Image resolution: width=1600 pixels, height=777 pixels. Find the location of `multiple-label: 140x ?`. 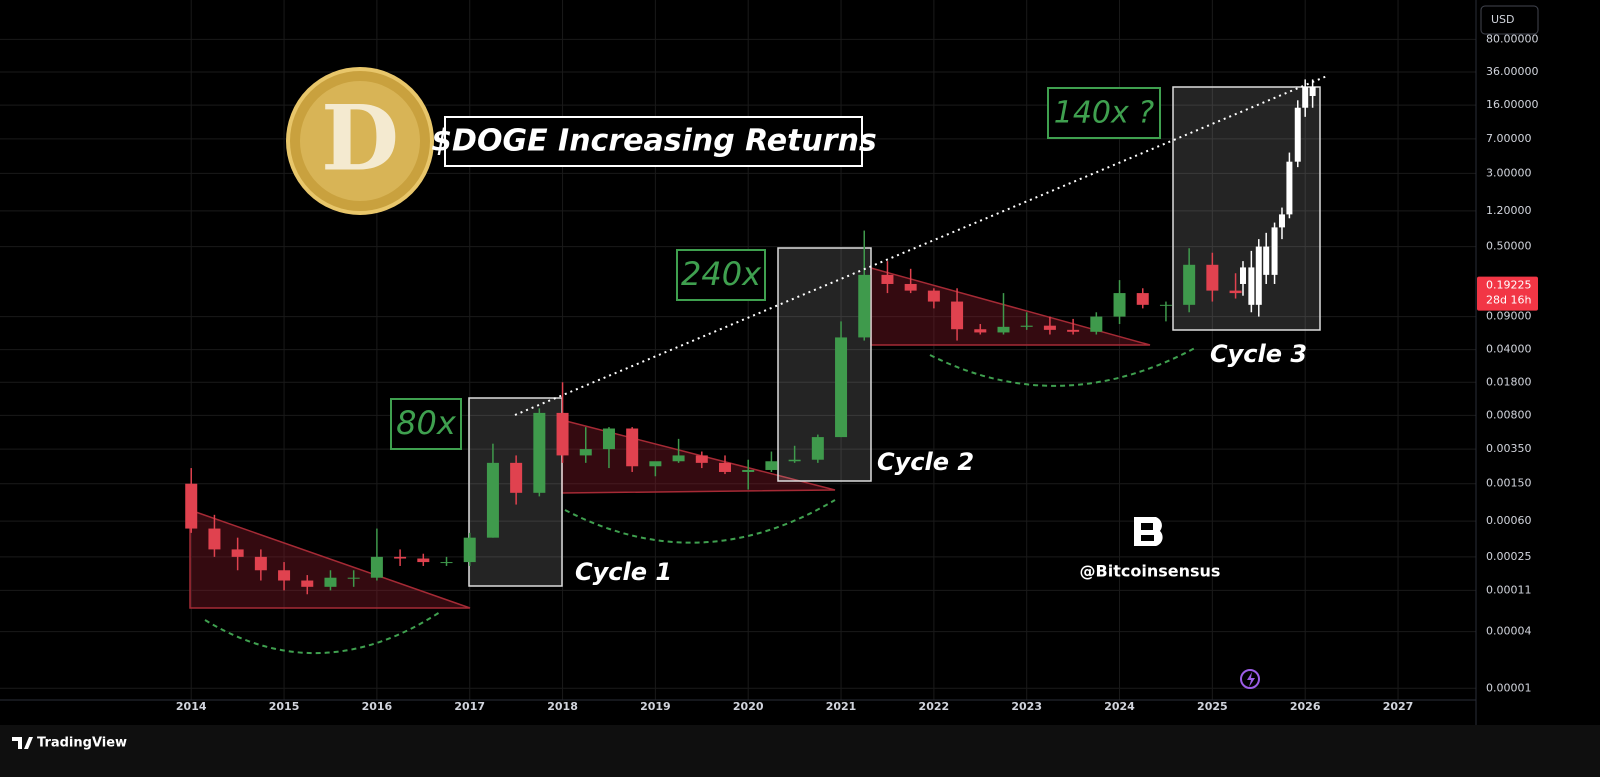

multiple-label: 140x ? is located at coordinates (1104, 113).